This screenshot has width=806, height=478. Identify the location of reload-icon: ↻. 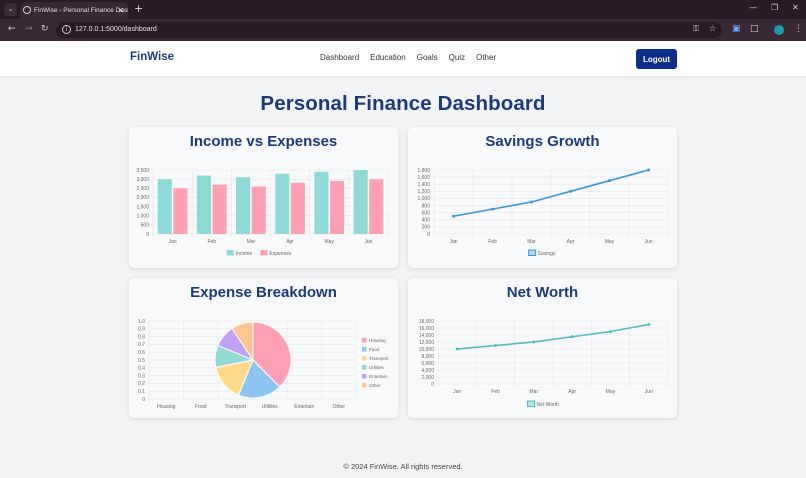
(45, 29).